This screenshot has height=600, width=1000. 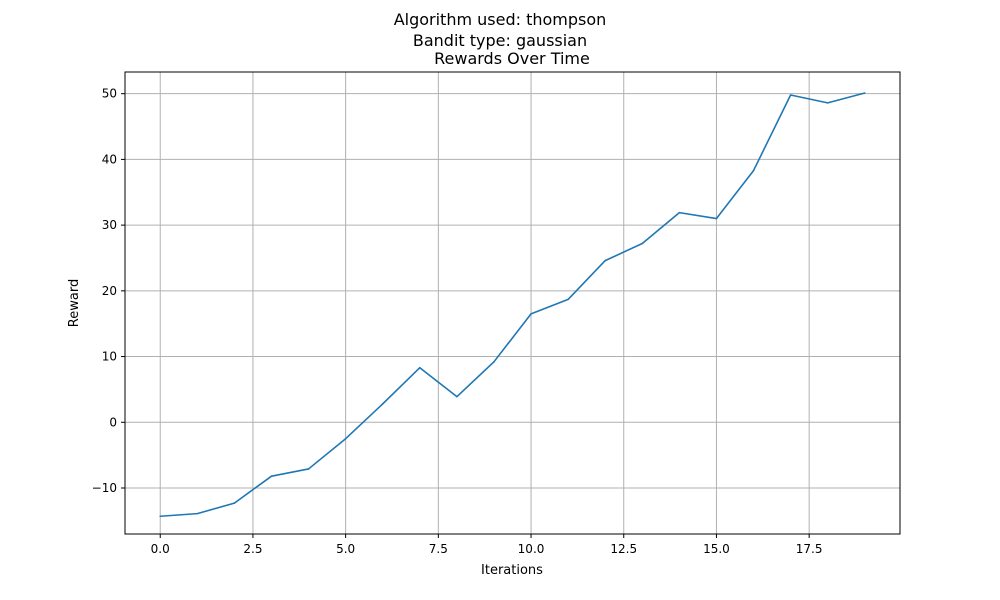 I want to click on x-tick-label: 10.0, so click(x=531, y=549).